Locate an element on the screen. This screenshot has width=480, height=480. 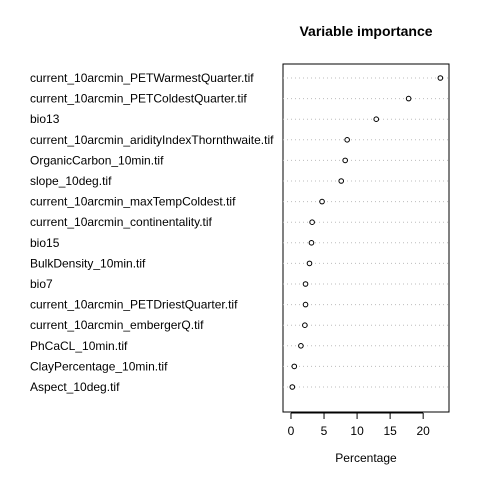
variable-label: current_10arcmin_continentality.tif is located at coordinates (121, 222).